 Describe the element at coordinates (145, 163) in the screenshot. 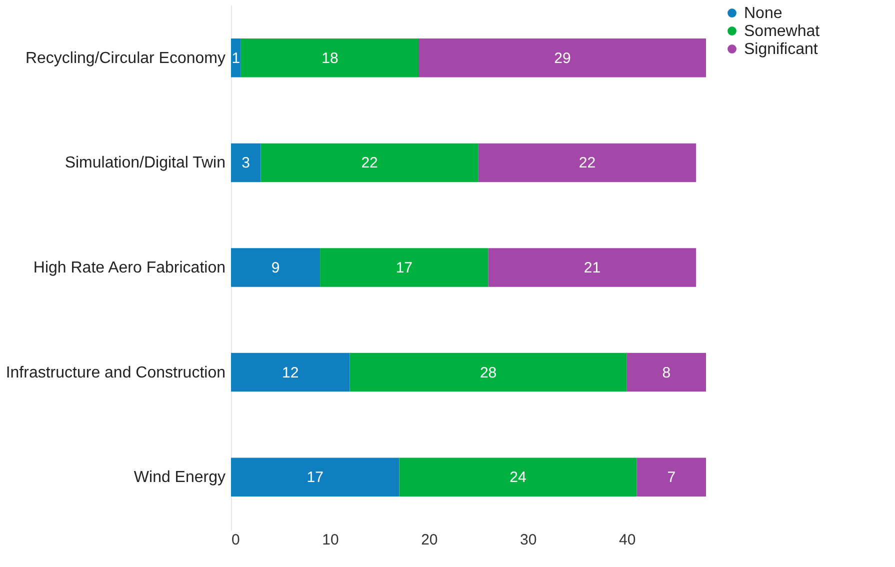

I see `y-tick-label: Simulation/Digital Twin` at that location.